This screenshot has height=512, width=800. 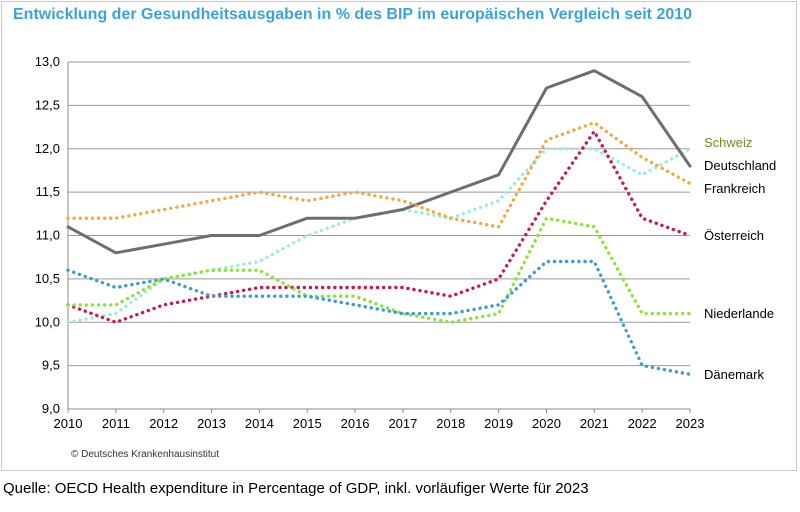 What do you see at coordinates (450, 423) in the screenshot?
I see `x-tick-label: 2018` at bounding box center [450, 423].